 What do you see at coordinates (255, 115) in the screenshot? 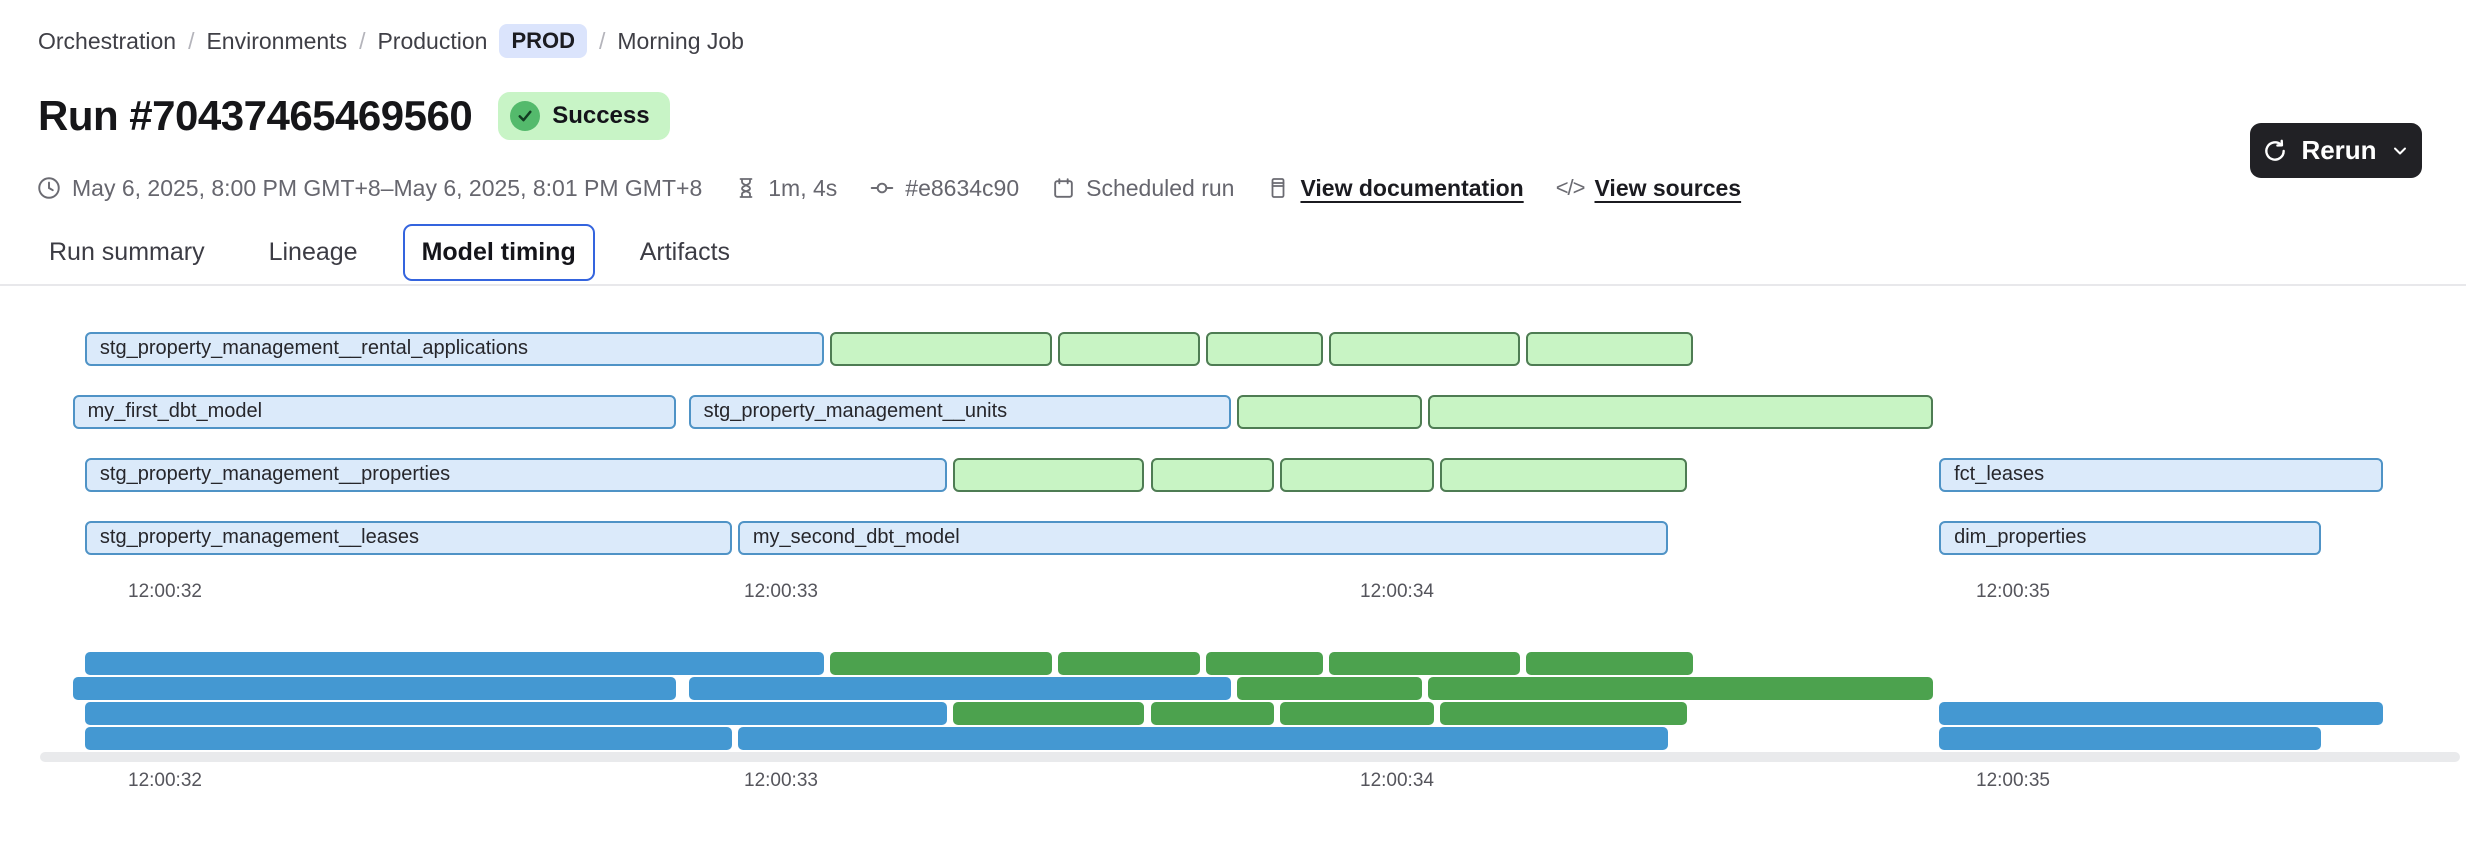
I see `page-title: Run #70437465469560` at bounding box center [255, 115].